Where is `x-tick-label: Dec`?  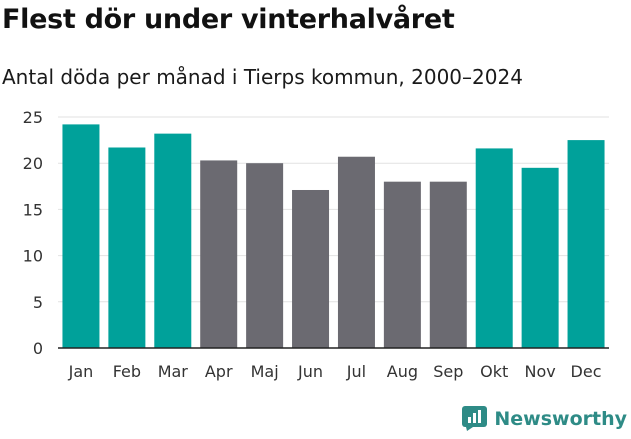 x-tick-label: Dec is located at coordinates (586, 371).